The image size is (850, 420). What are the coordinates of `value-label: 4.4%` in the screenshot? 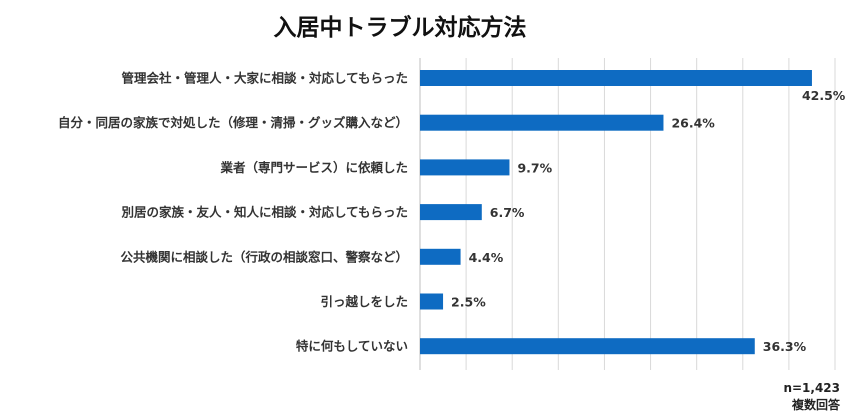 It's located at (486, 257).